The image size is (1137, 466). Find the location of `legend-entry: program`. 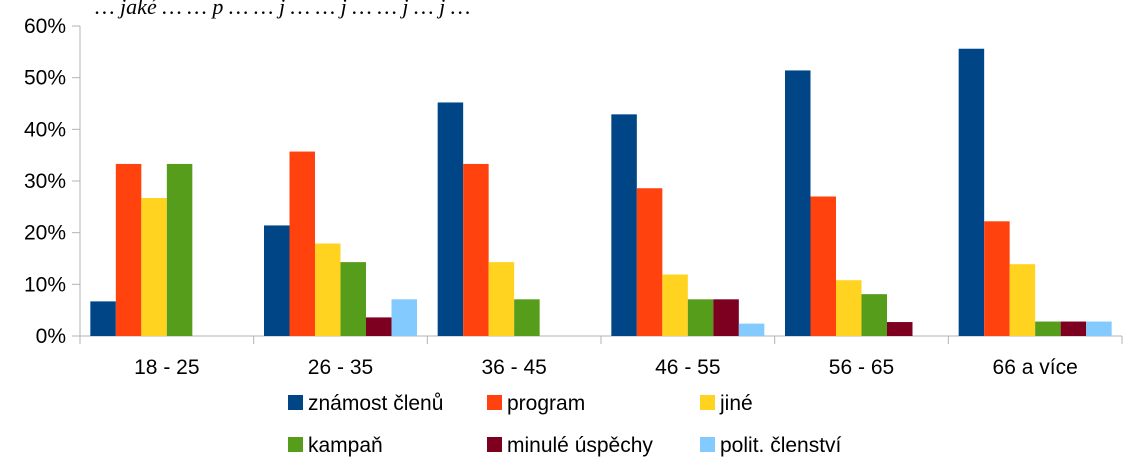

legend-entry: program is located at coordinates (546, 403).